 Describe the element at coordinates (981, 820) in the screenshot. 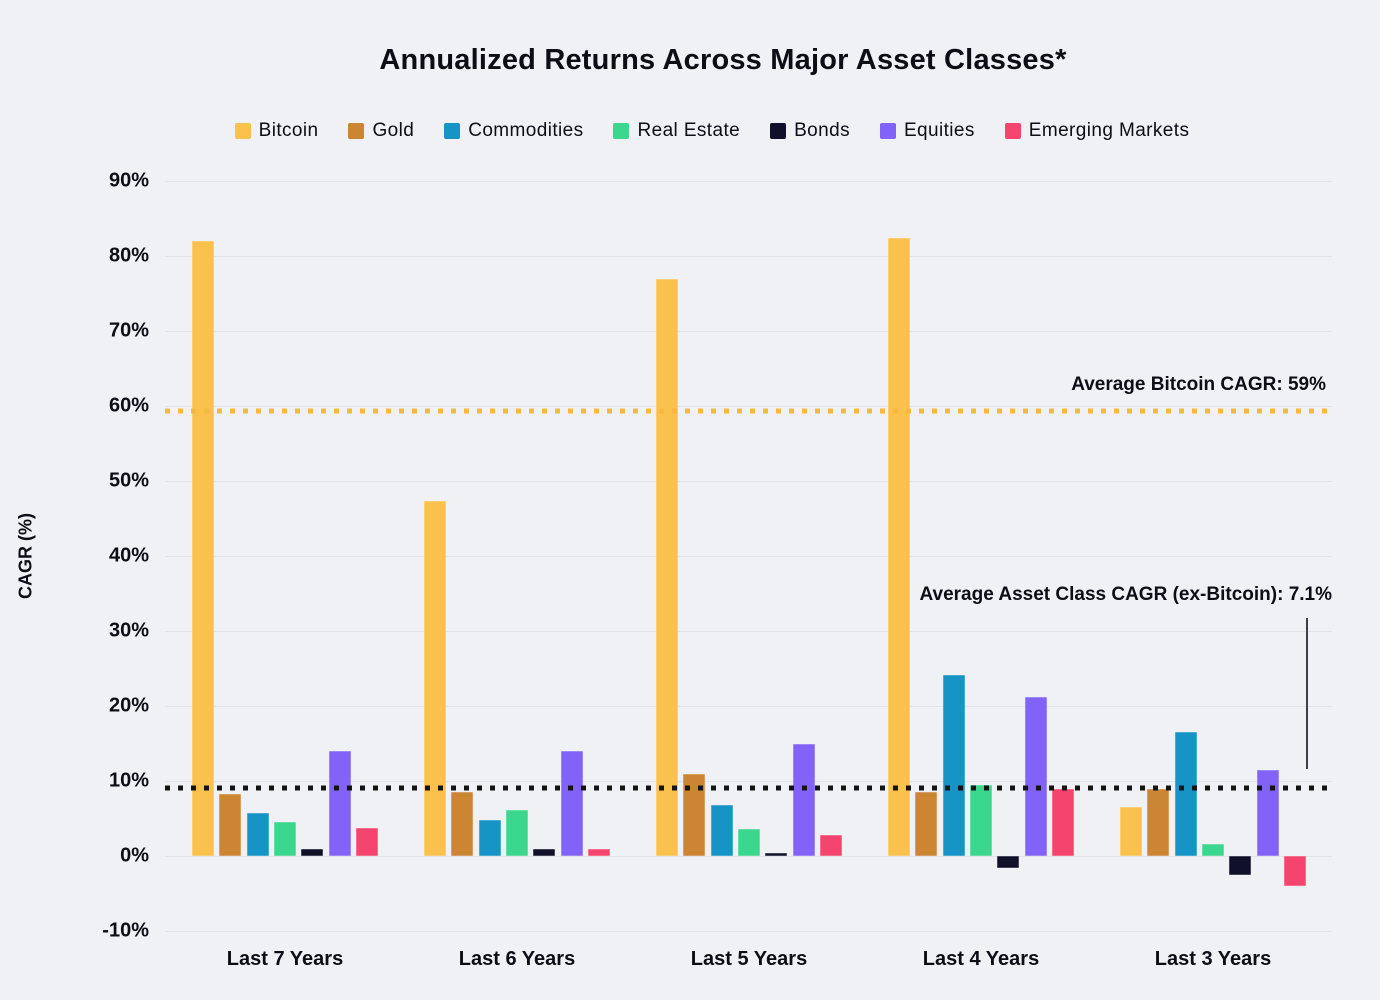

I see `bar-real-estate-last-4-years` at that location.